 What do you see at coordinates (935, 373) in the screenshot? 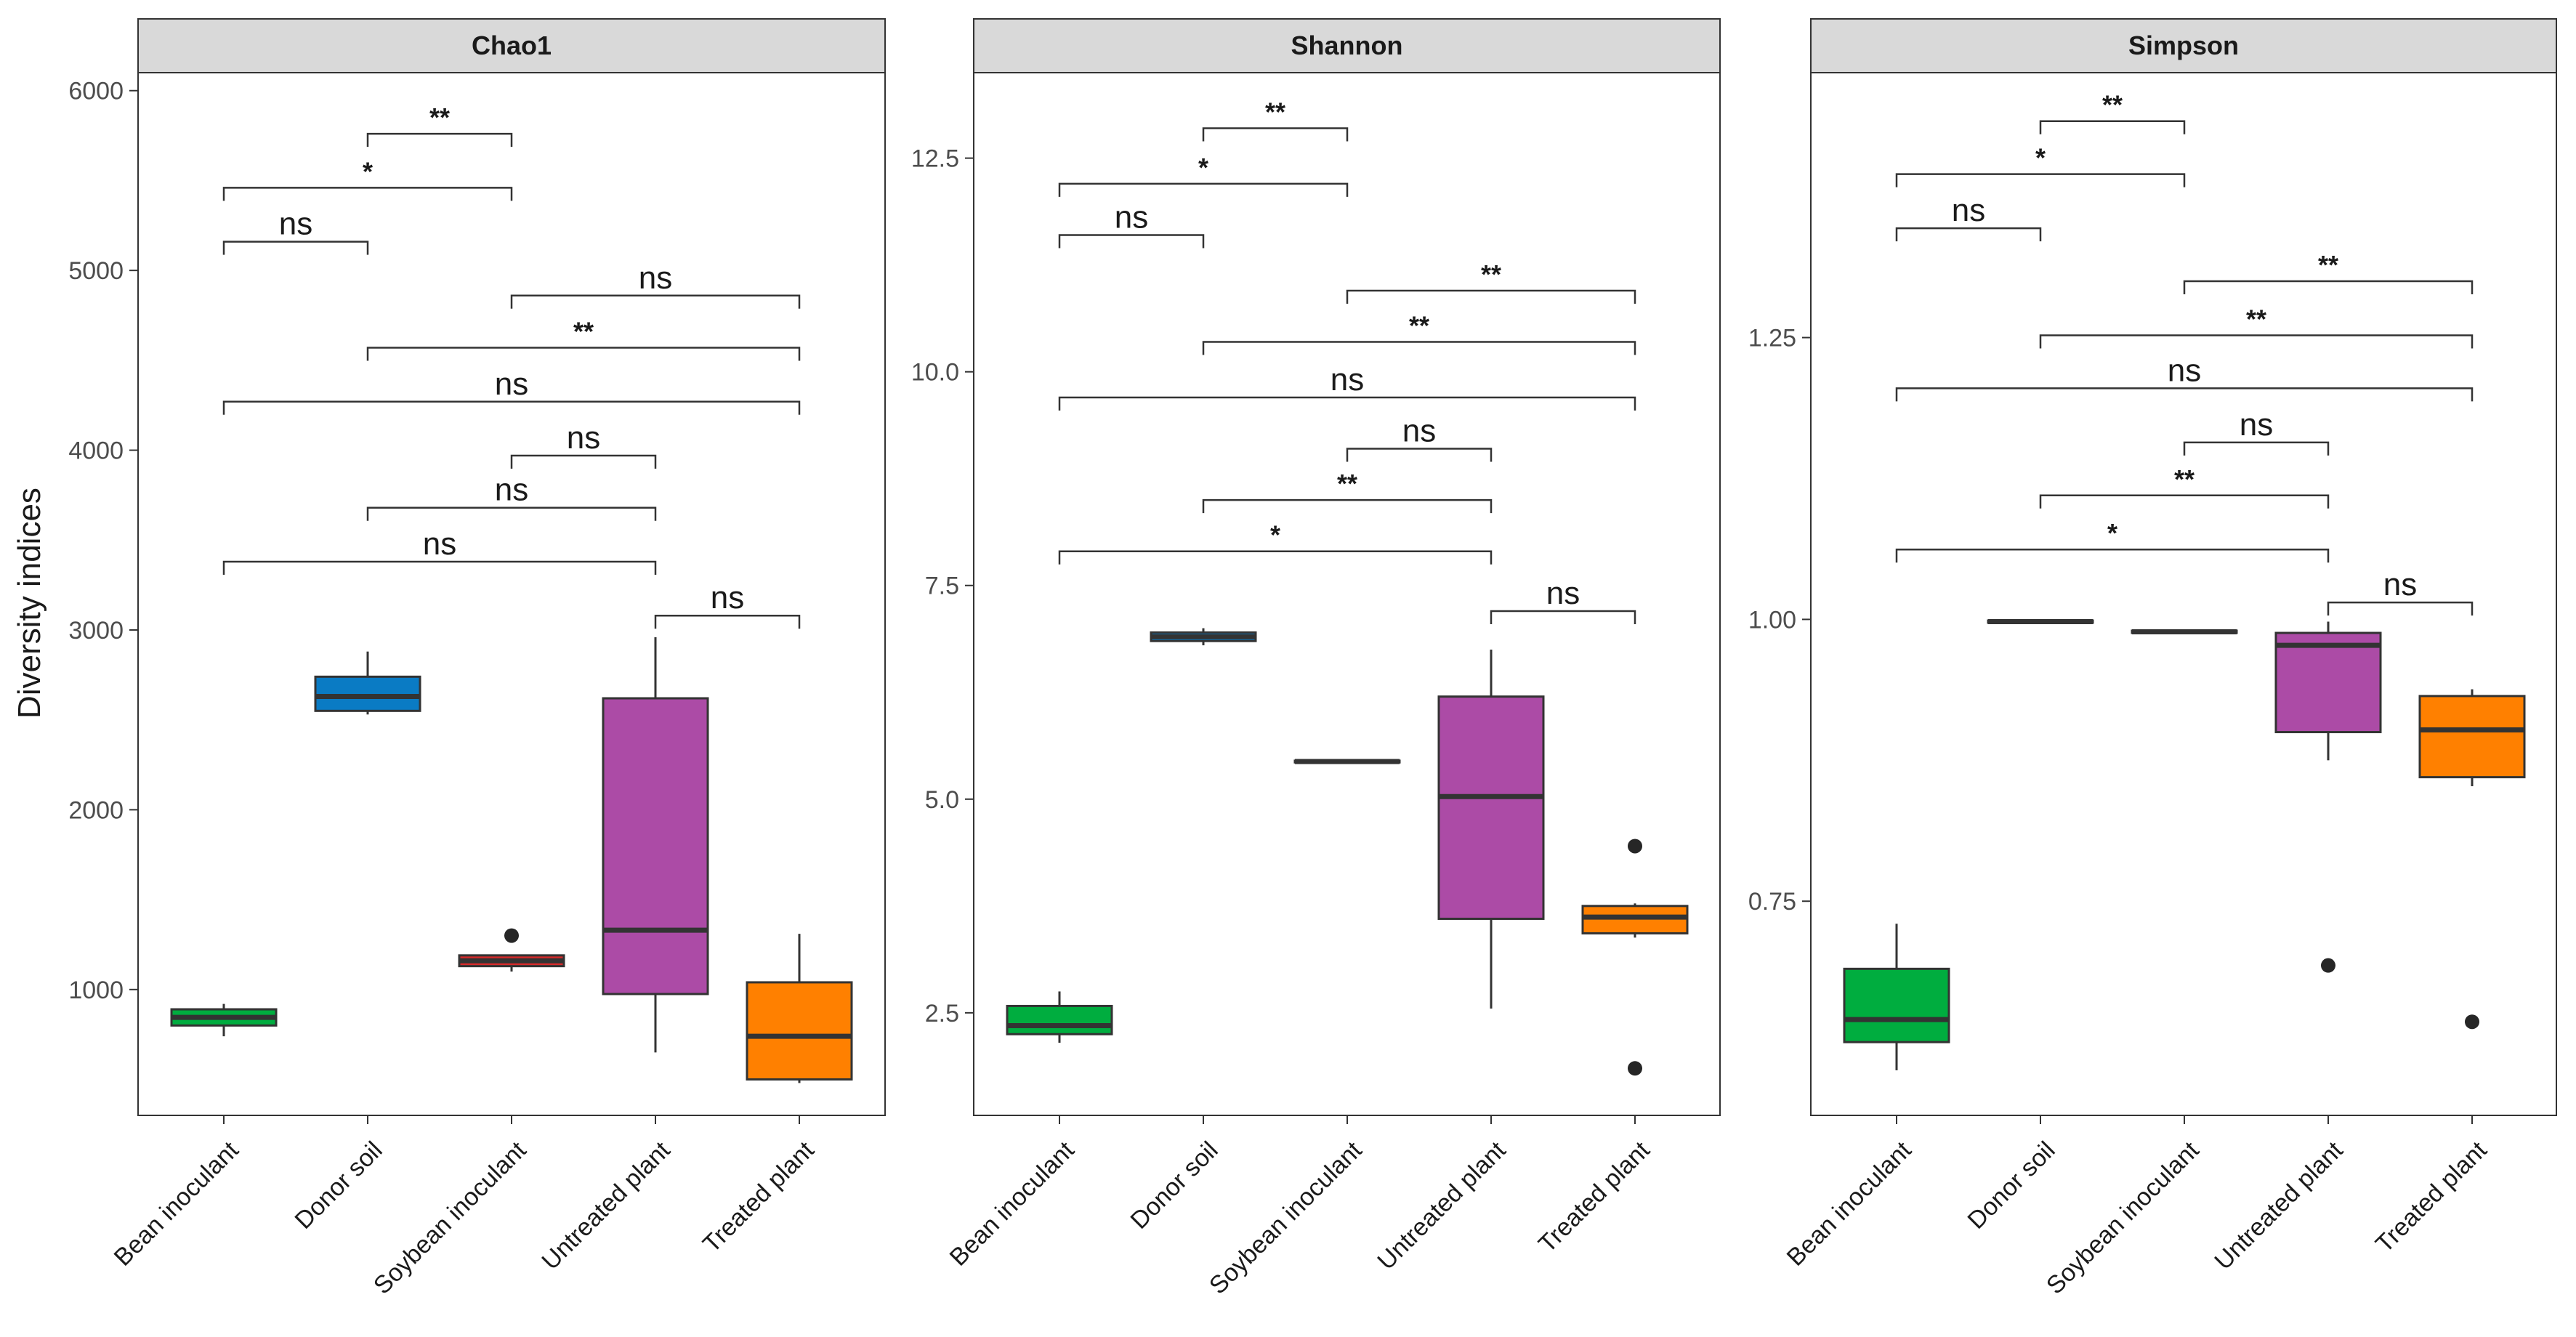
I see `y-tick-label: 10.0` at bounding box center [935, 373].